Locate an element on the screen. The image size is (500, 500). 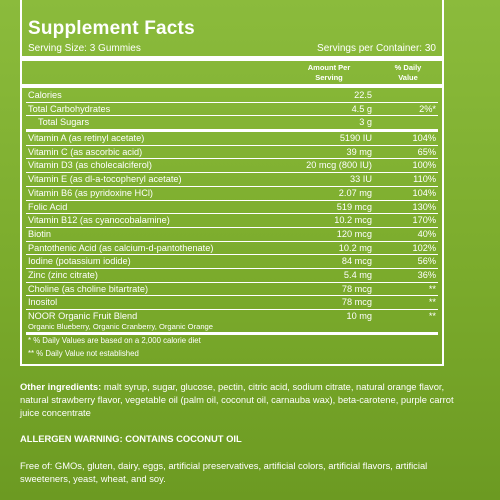
header-line: Serving is located at coordinates (329, 77).